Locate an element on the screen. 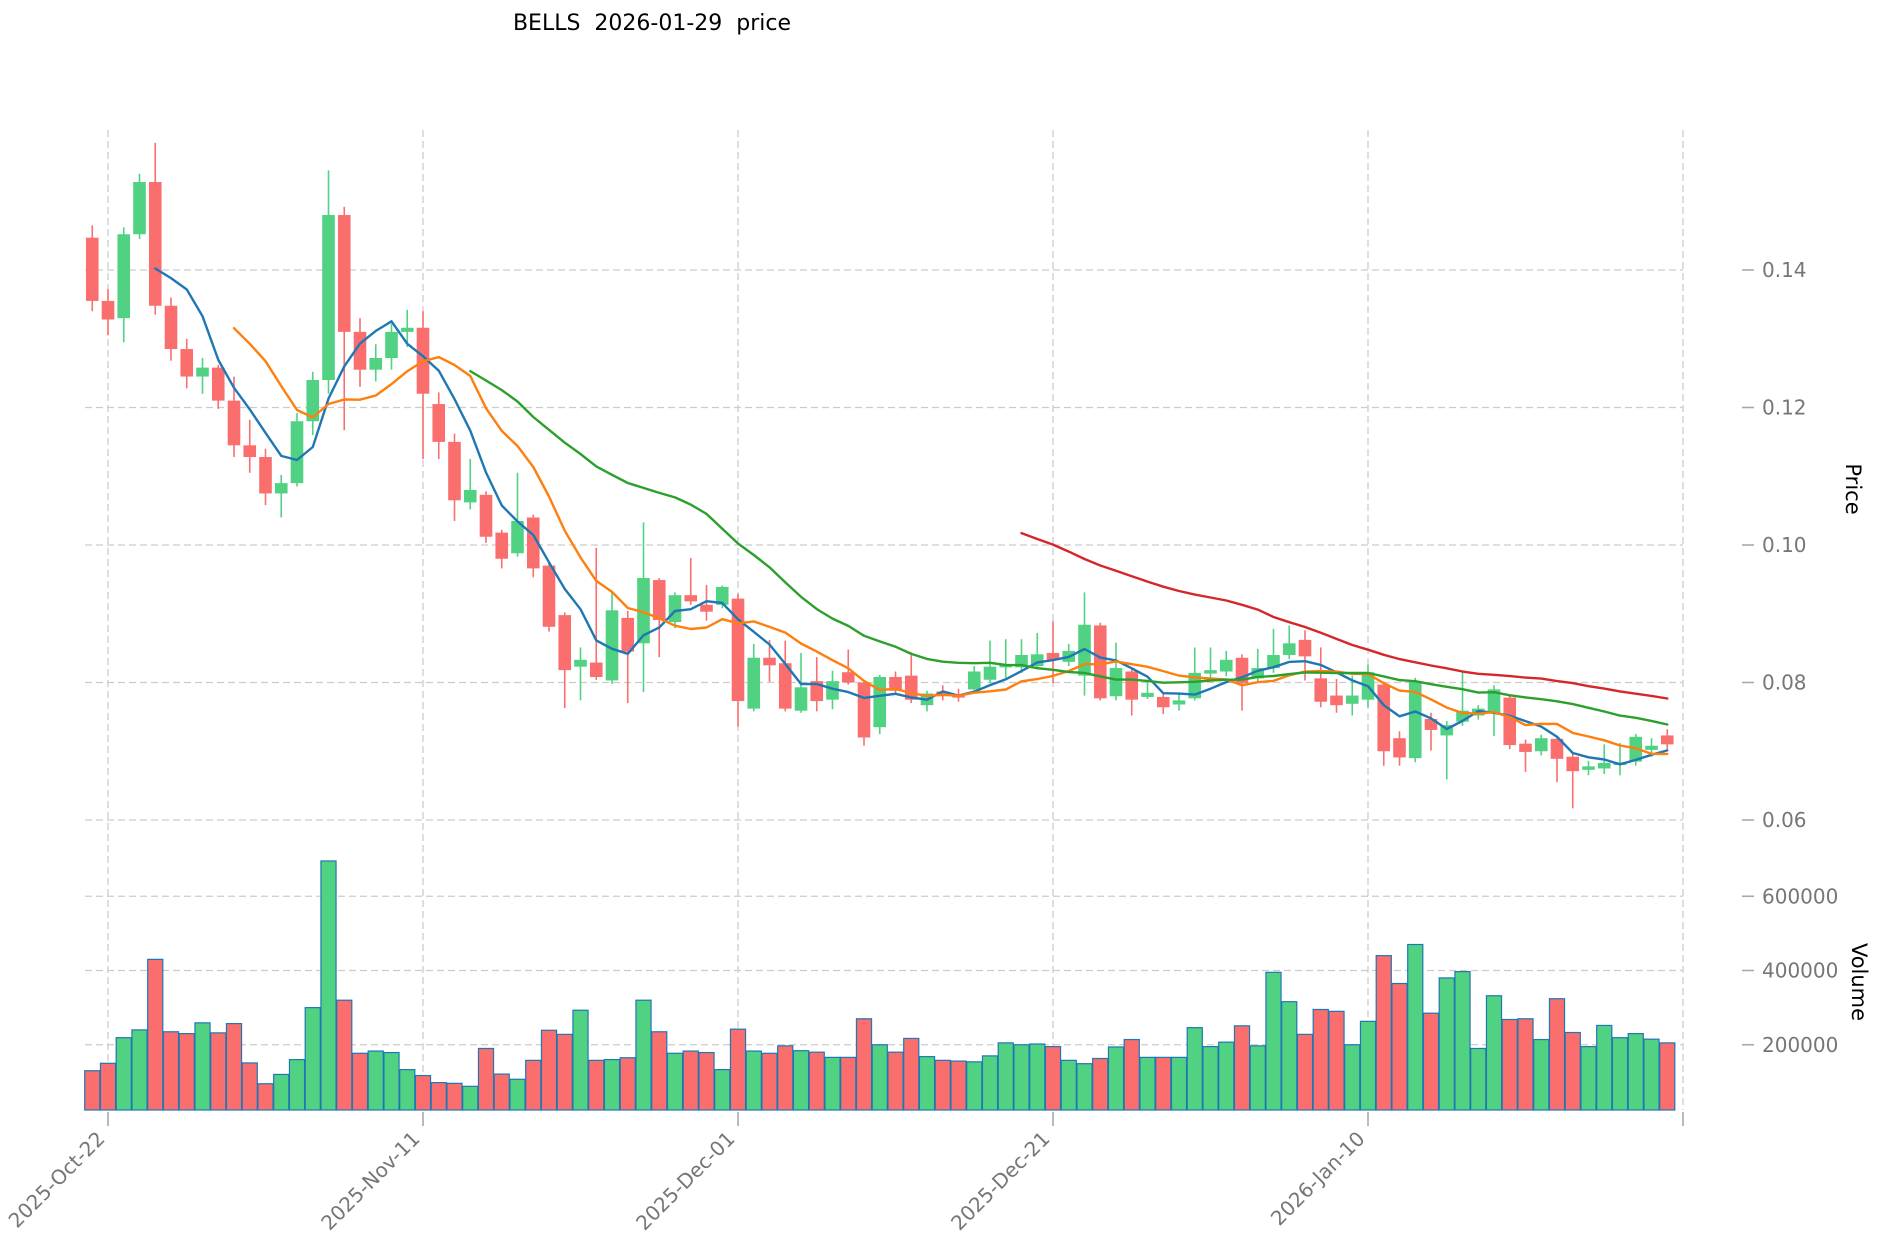 The height and width of the screenshot is (1246, 1880). volume-tick-label: 600000 is located at coordinates (1800, 896).